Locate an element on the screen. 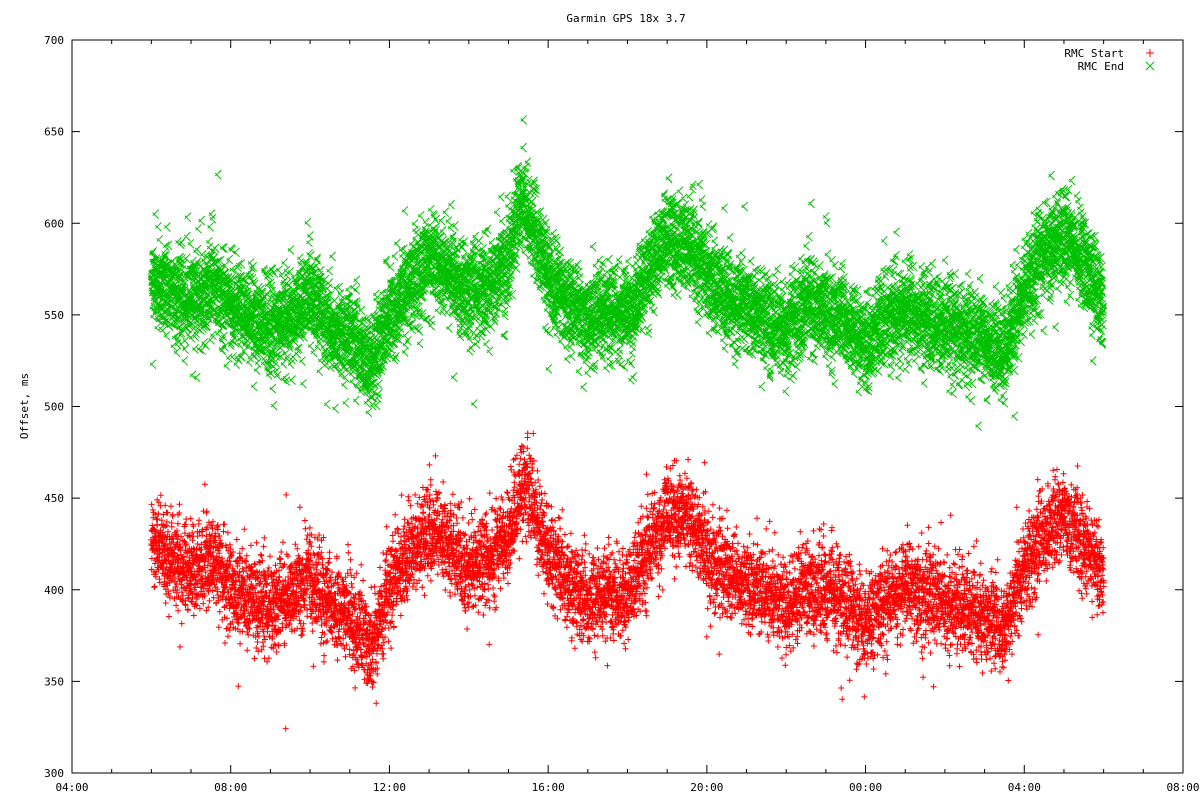 This screenshot has height=800, width=1200. y-tick-label: 600 is located at coordinates (54, 223).